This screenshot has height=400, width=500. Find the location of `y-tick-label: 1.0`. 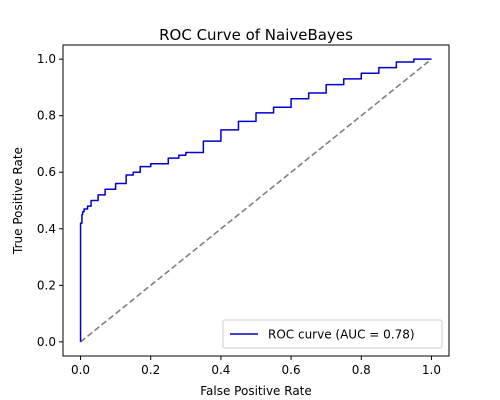

y-tick-label: 1.0 is located at coordinates (46, 59).